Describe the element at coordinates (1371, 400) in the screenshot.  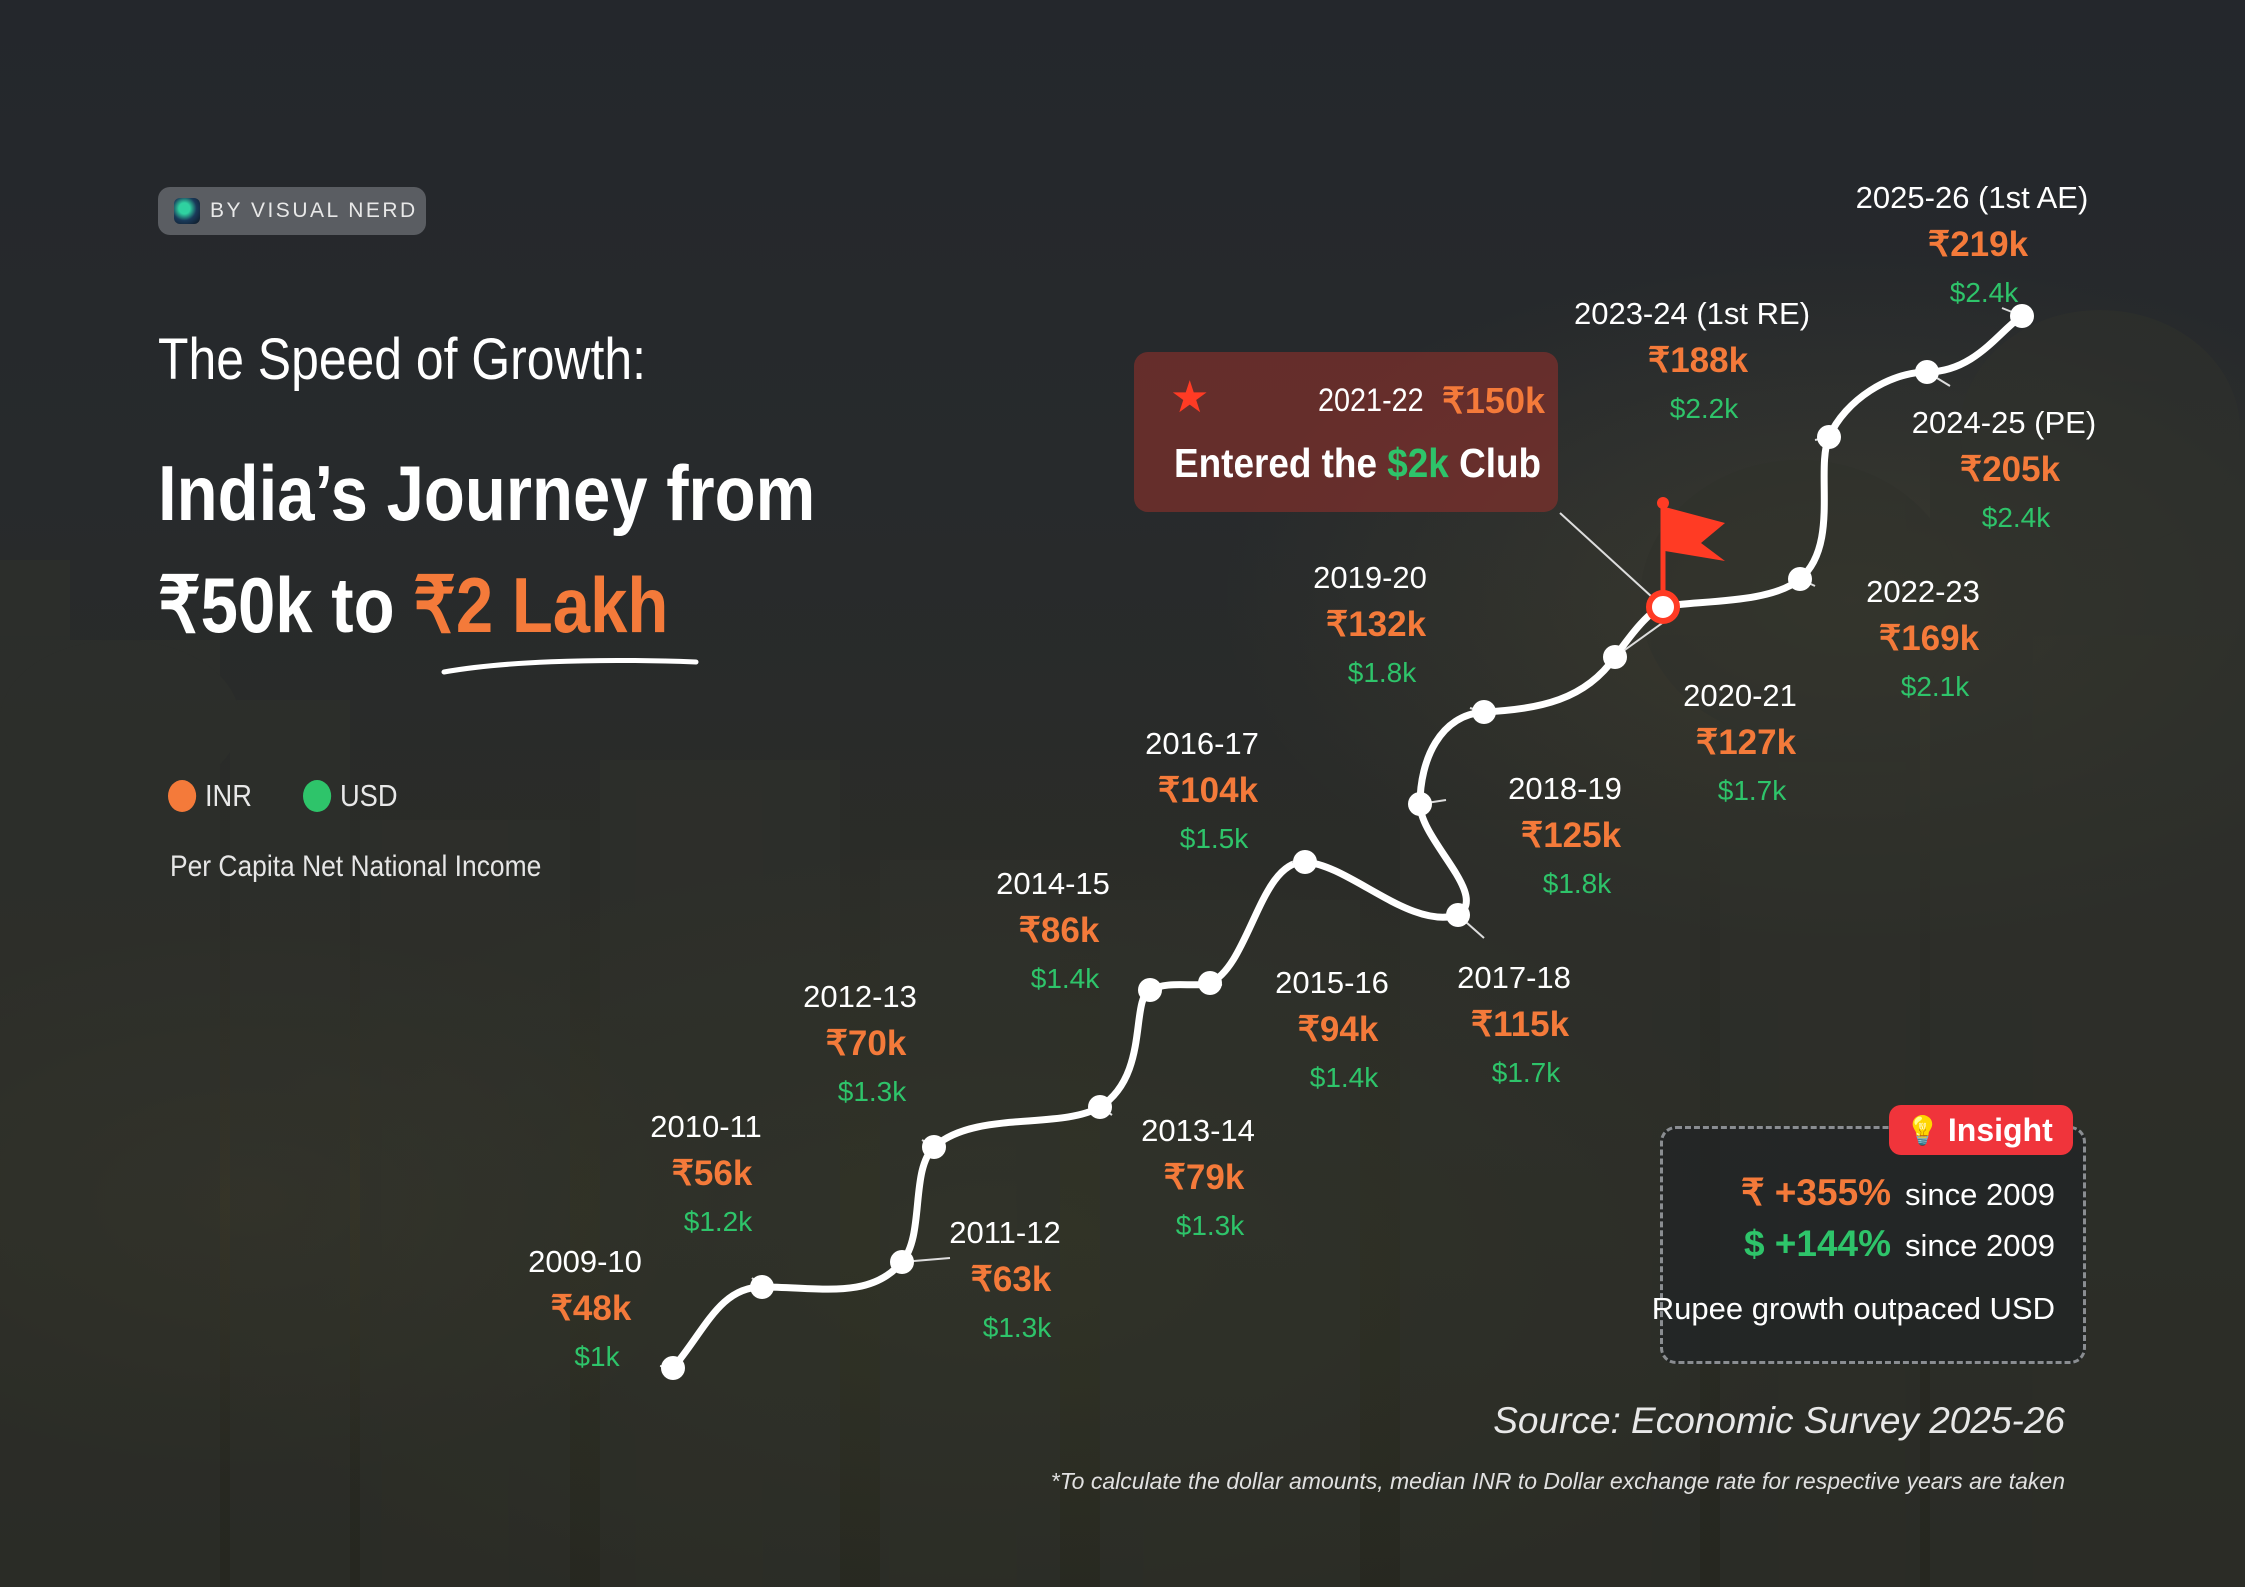
I see `callout-year: 2021-22` at that location.